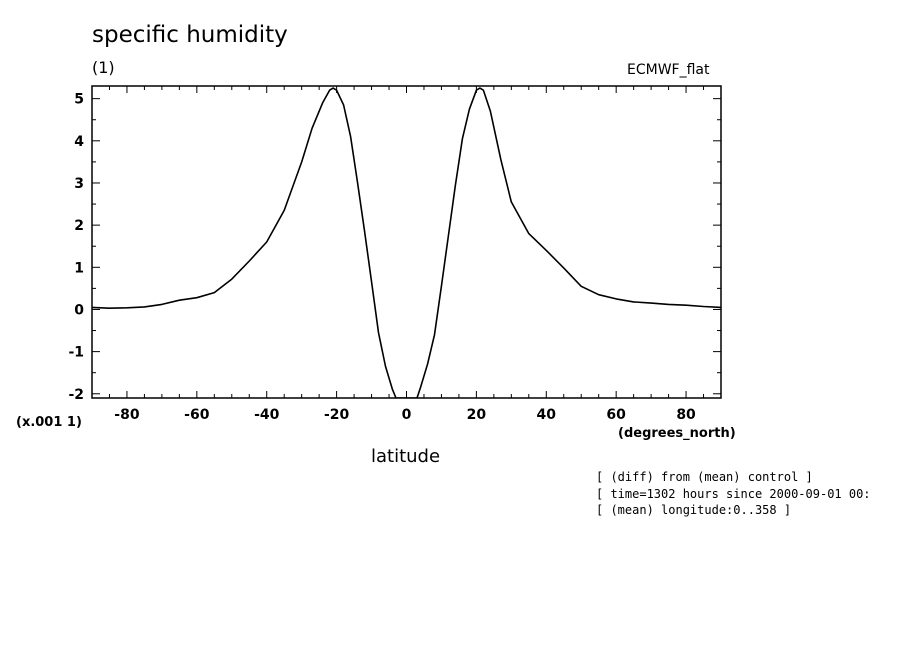 This screenshot has height=654, width=904. I want to click on x-tick-label: 20, so click(477, 415).